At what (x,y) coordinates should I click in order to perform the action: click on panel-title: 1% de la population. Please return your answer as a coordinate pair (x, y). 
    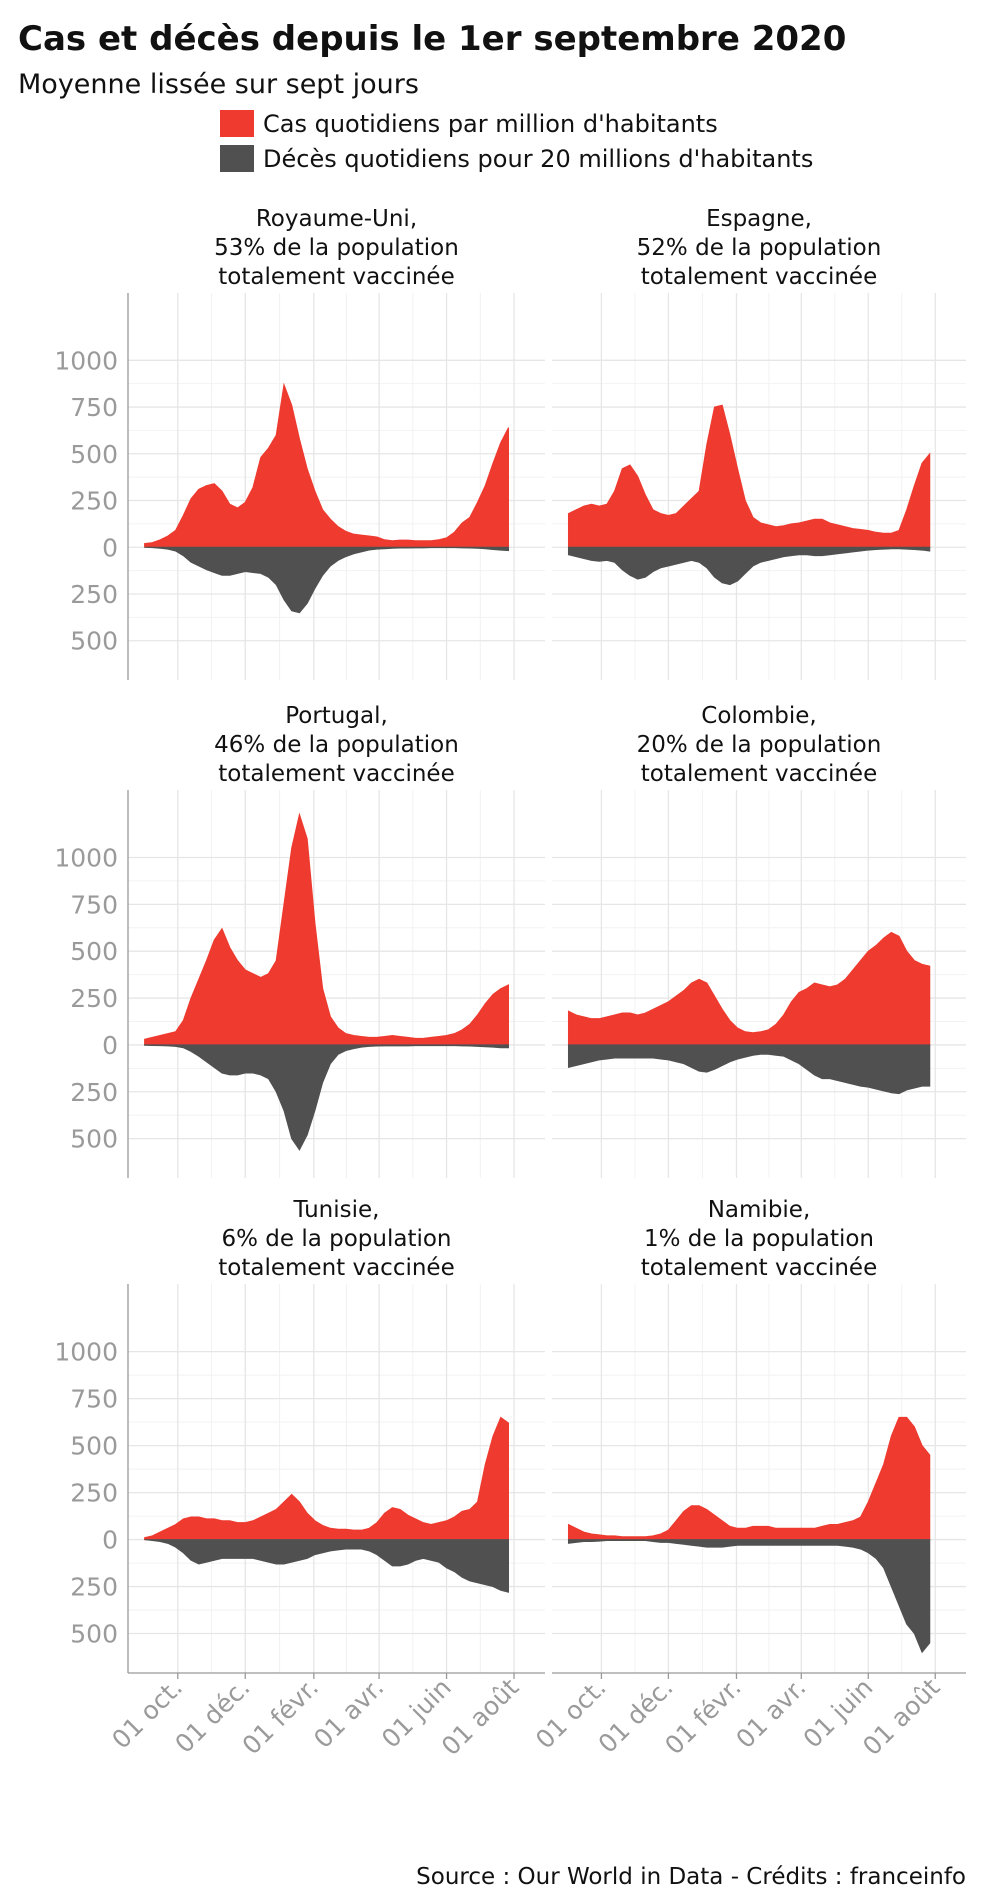
    Looking at the image, I should click on (759, 1239).